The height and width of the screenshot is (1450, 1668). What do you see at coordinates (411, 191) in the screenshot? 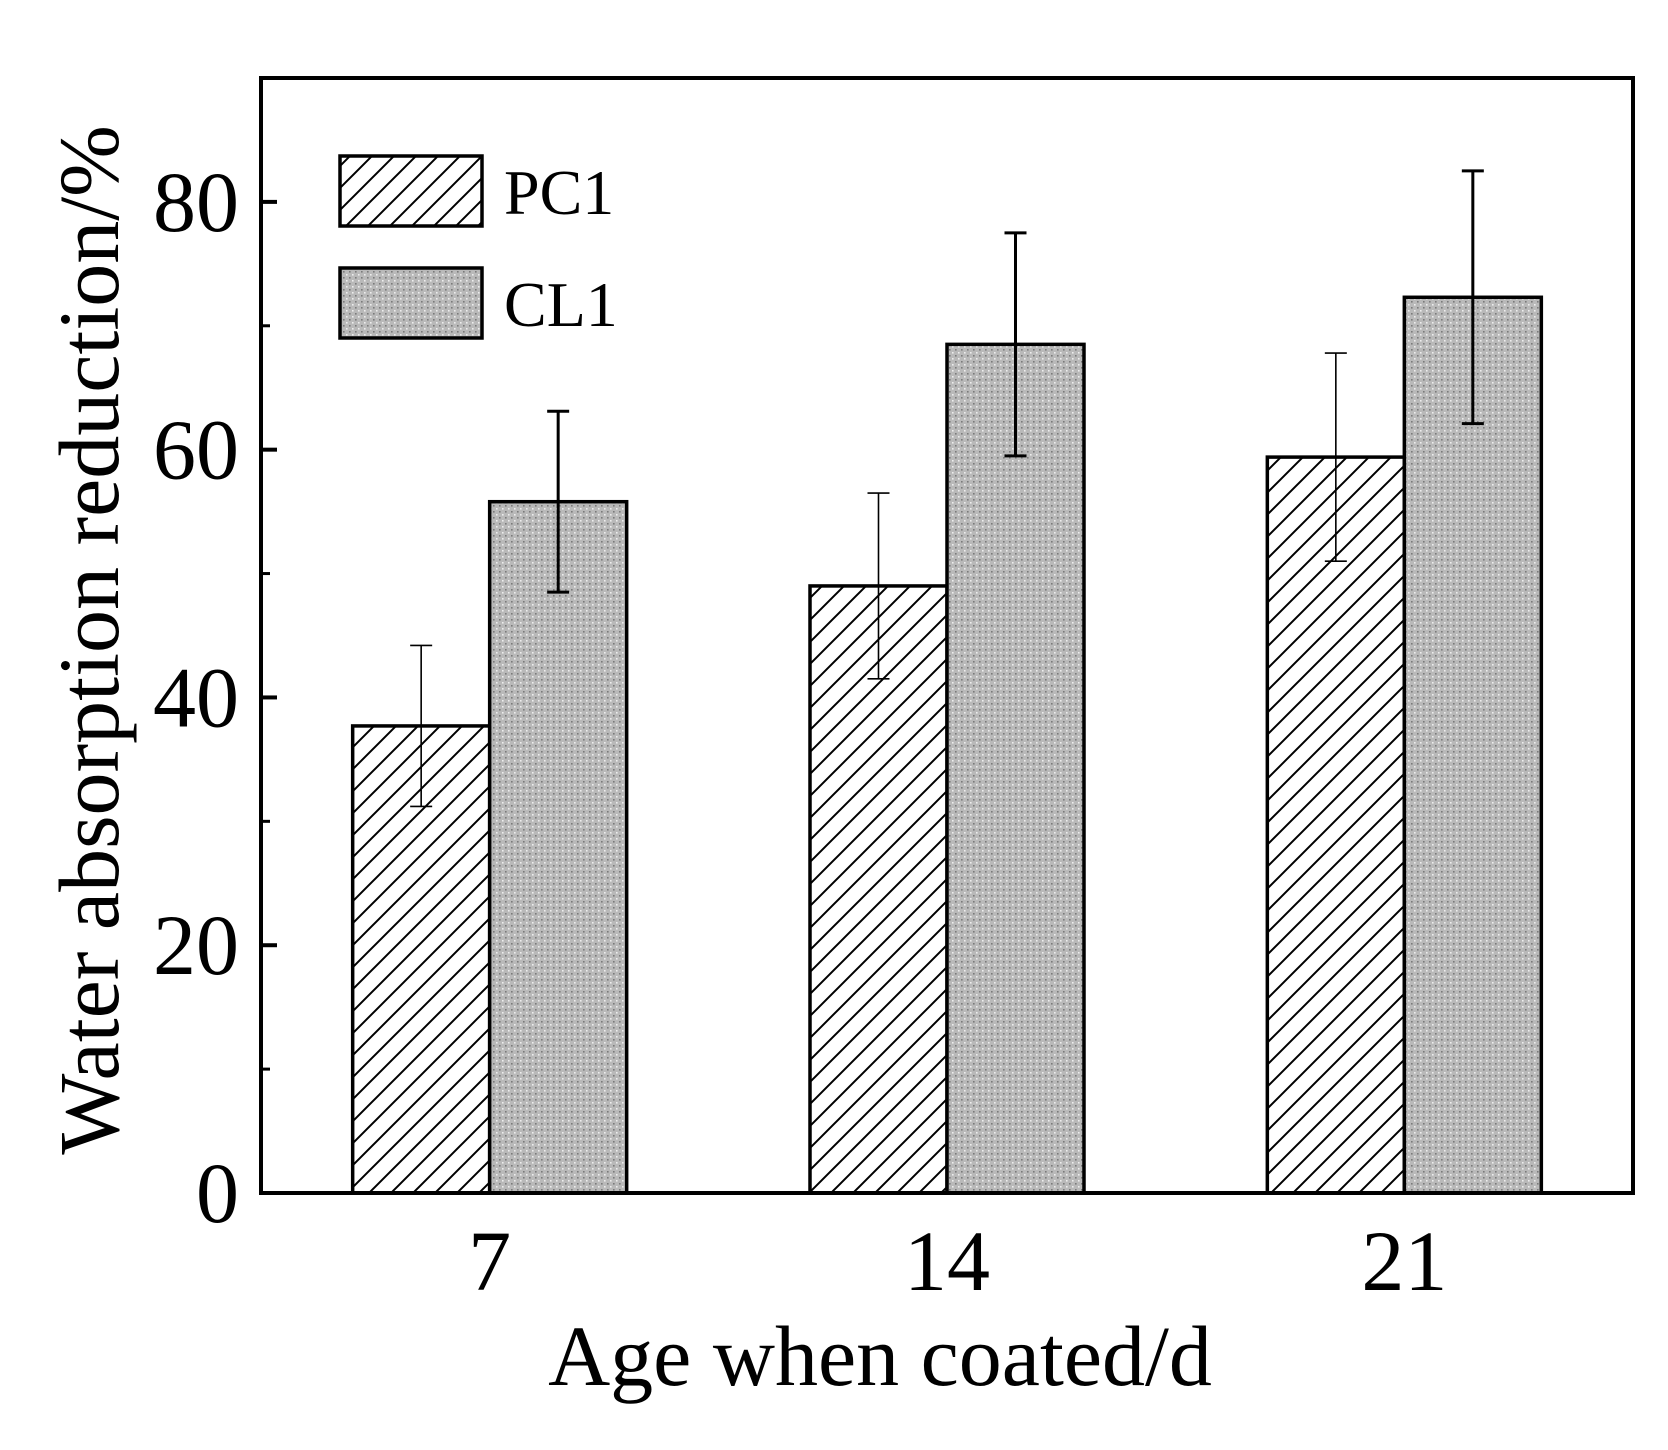
I see `legend-swatch-pc1` at bounding box center [411, 191].